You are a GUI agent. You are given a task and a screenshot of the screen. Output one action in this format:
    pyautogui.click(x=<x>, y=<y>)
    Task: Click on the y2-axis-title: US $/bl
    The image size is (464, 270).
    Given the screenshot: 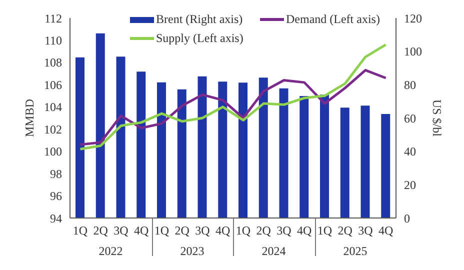 What is the action you would take?
    pyautogui.click(x=437, y=118)
    